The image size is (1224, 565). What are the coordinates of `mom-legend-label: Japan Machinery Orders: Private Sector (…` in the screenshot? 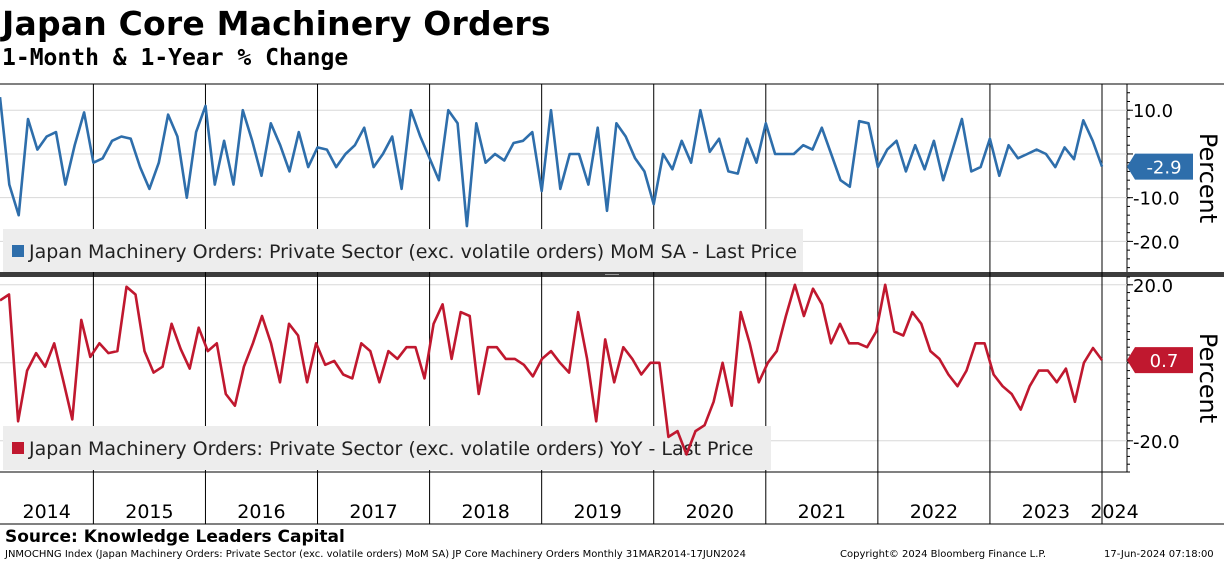 It's located at (412, 252).